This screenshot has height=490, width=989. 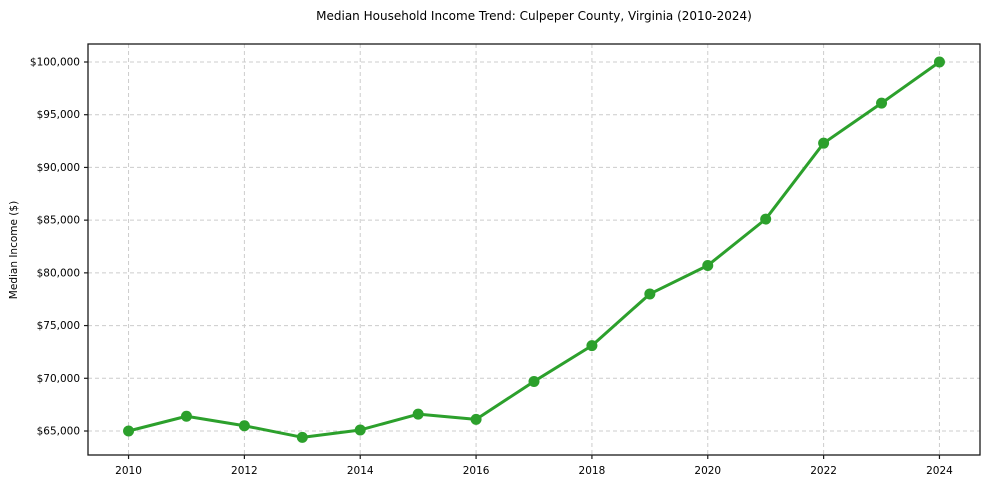 I want to click on y-tick-label: $80,000, so click(x=58, y=273).